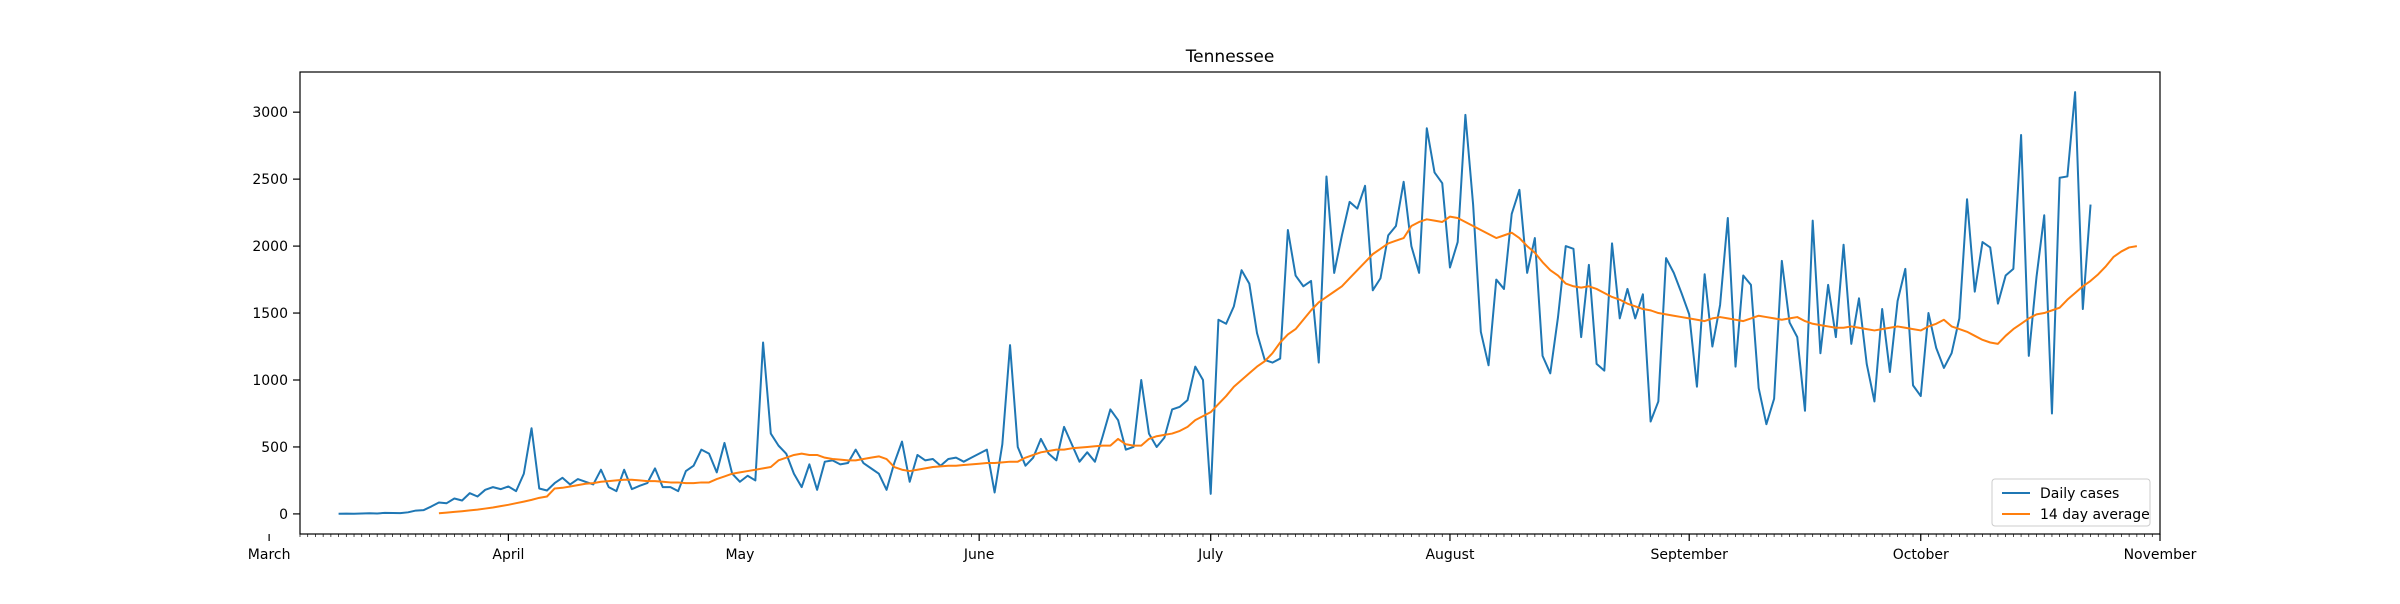 The height and width of the screenshot is (604, 2400). What do you see at coordinates (1210, 555) in the screenshot?
I see `x-tick-label: July` at bounding box center [1210, 555].